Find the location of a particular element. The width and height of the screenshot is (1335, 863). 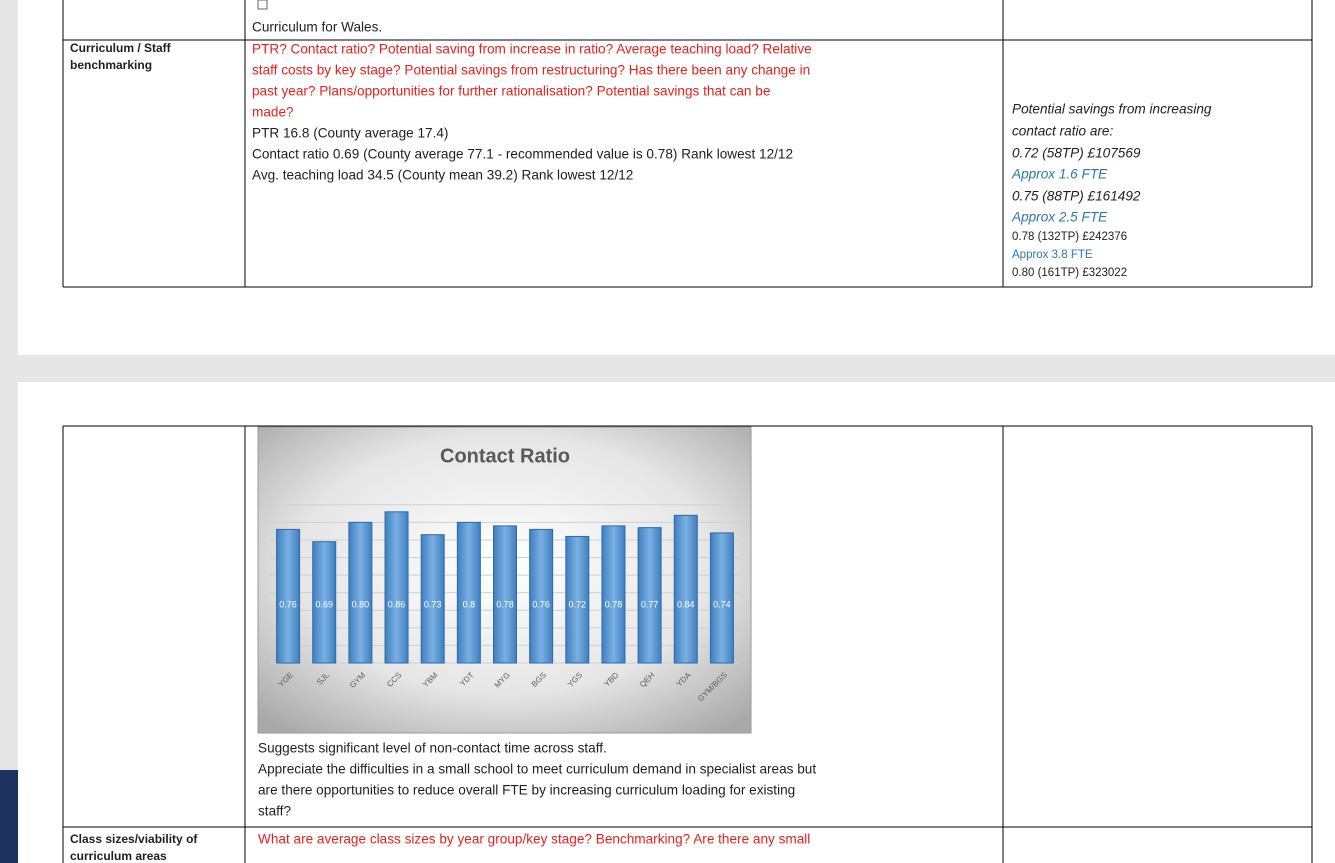

note-line: 0.78 (132TP) £242376 is located at coordinates (1069, 237).